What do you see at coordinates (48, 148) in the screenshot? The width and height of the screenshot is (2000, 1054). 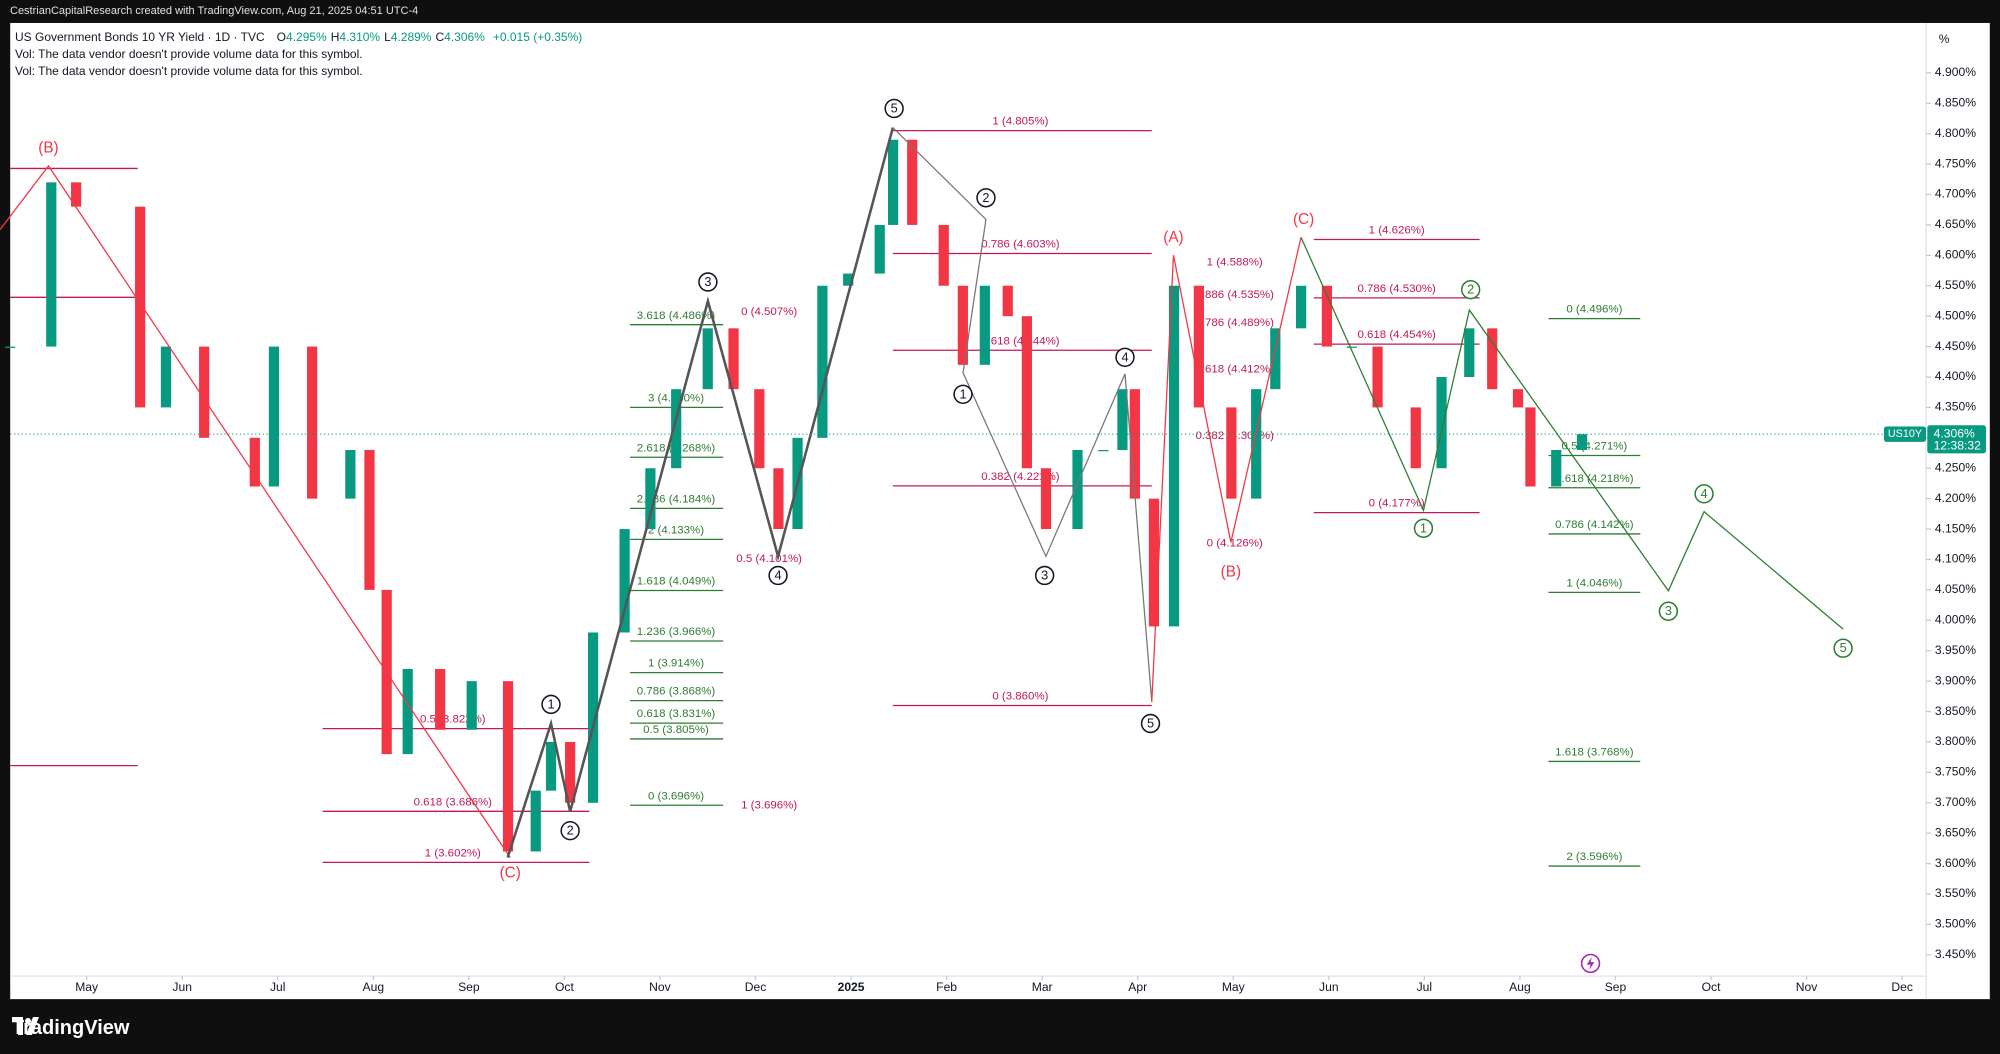 I see `wave-label: (B)` at bounding box center [48, 148].